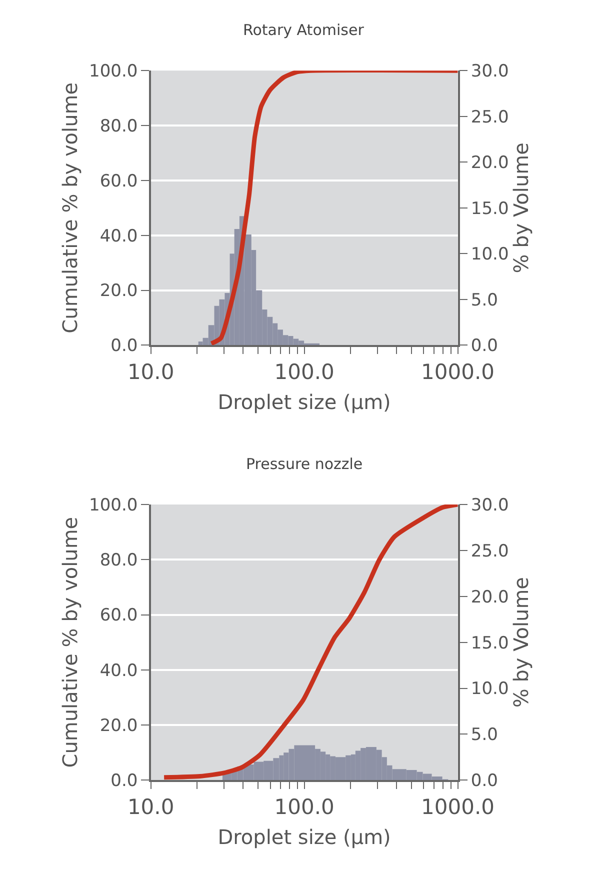  I want to click on chart-title: Rotary Atomiser, so click(304, 30).